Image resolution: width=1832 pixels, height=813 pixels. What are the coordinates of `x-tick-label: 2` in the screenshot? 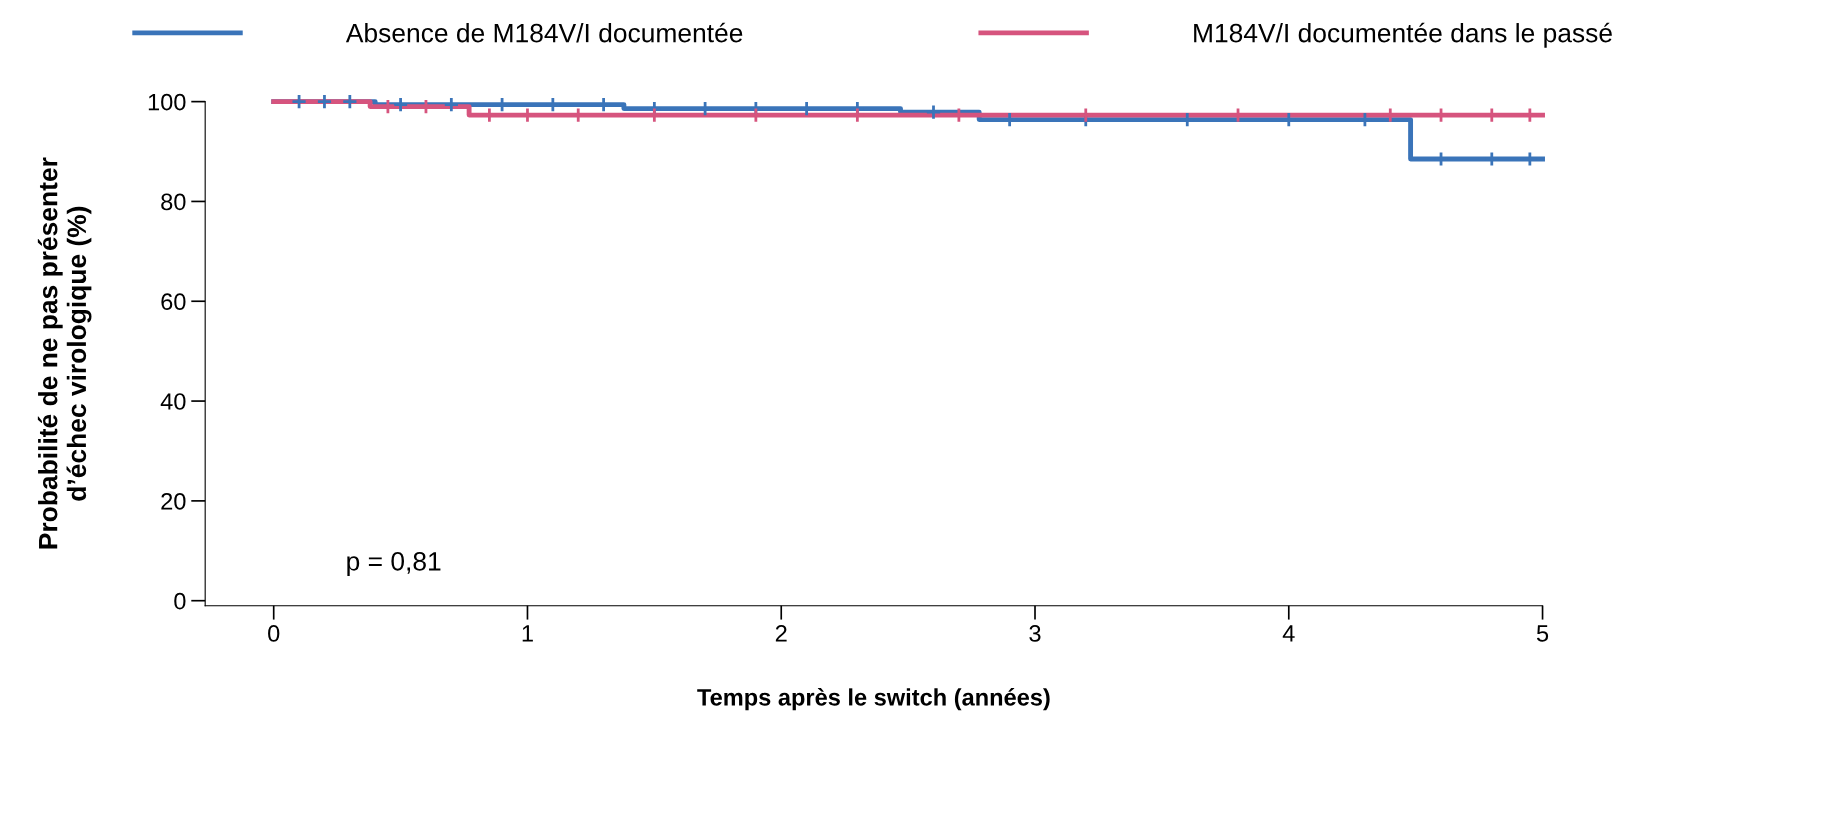 It's located at (781, 633).